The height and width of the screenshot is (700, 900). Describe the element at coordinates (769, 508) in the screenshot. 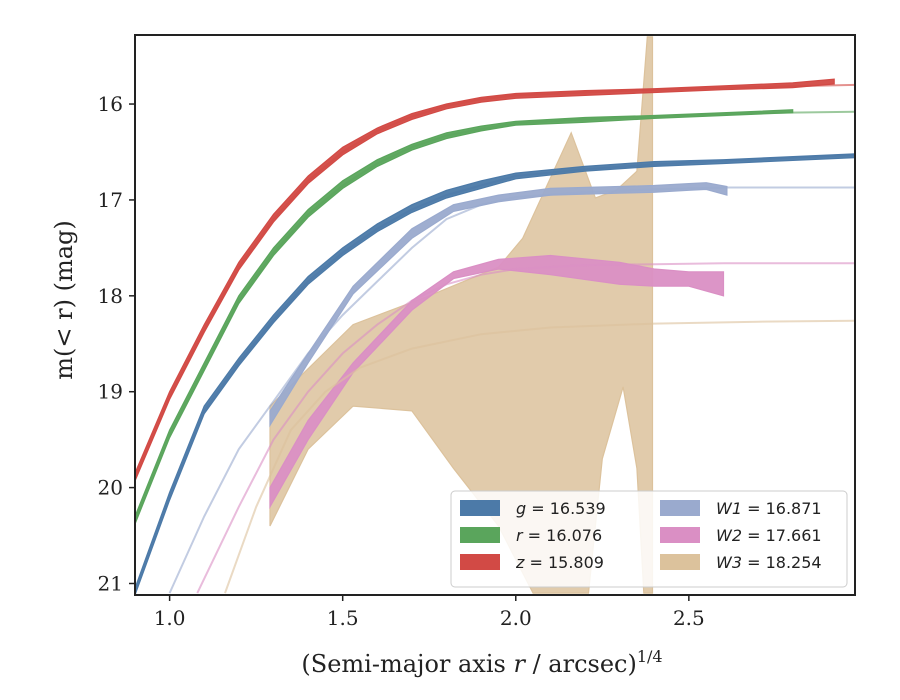

I see `legend-label-w1: W1 = 16.871` at that location.